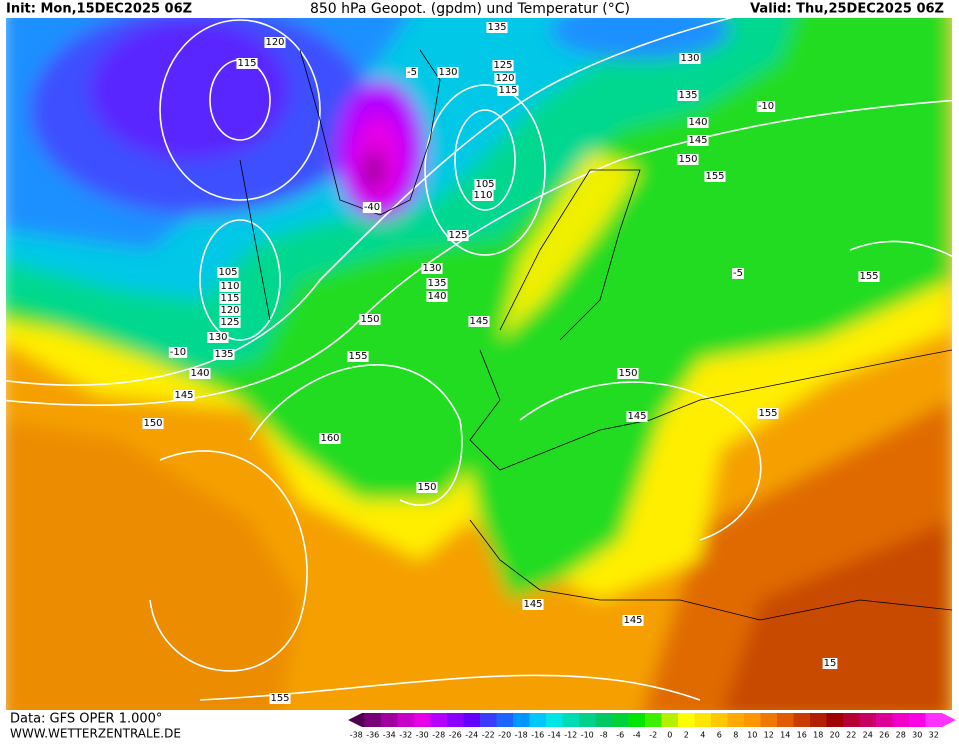  What do you see at coordinates (934, 735) in the screenshot?
I see `colorbar-label: 32` at bounding box center [934, 735].